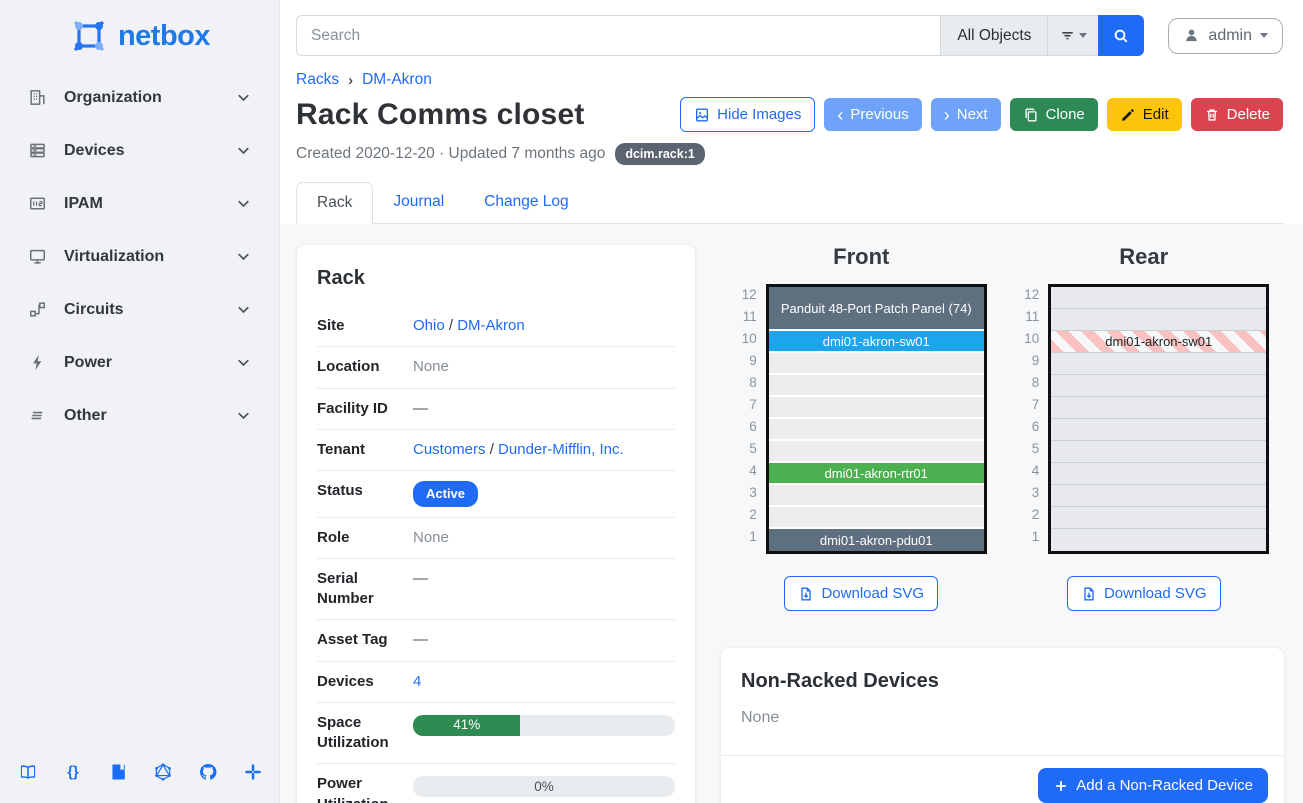 This screenshot has height=803, width=1303. I want to click on unit-number: 11, so click(1032, 316).